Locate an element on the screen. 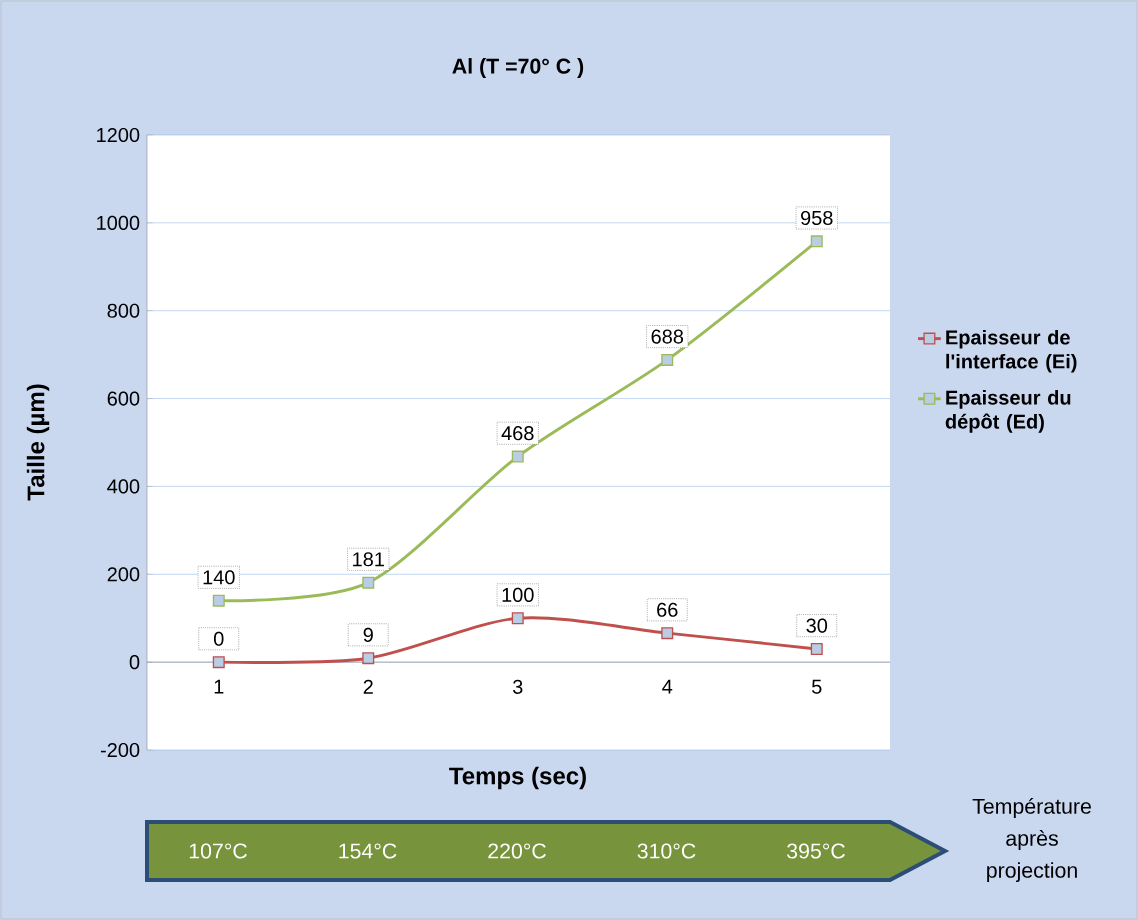  text: 107°C is located at coordinates (218, 851).